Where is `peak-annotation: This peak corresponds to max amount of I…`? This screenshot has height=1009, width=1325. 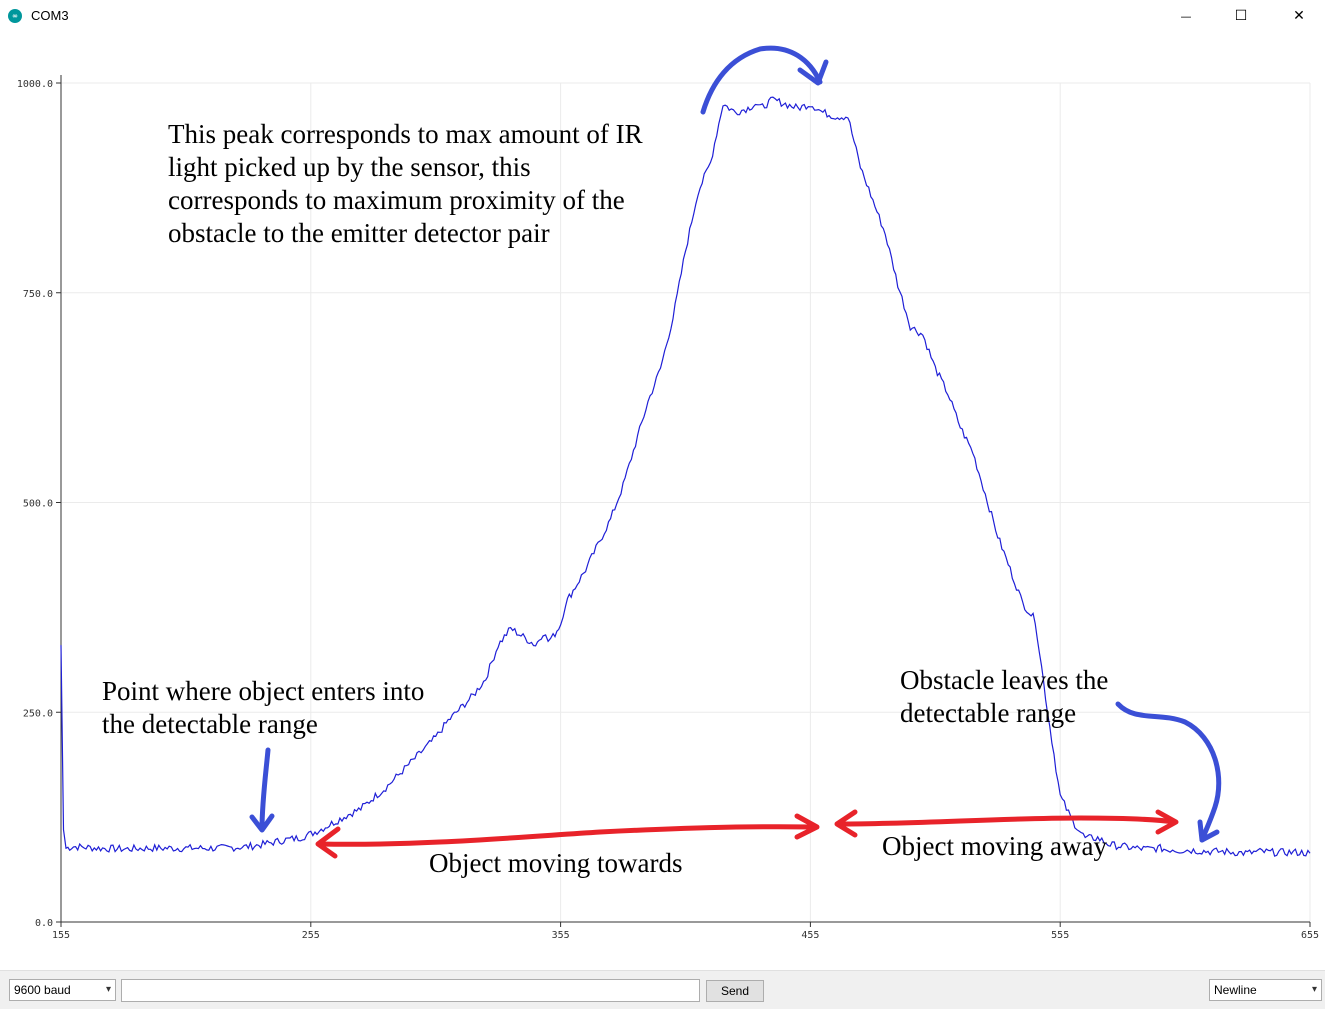
peak-annotation: This peak corresponds to max amount of I… is located at coordinates (405, 183).